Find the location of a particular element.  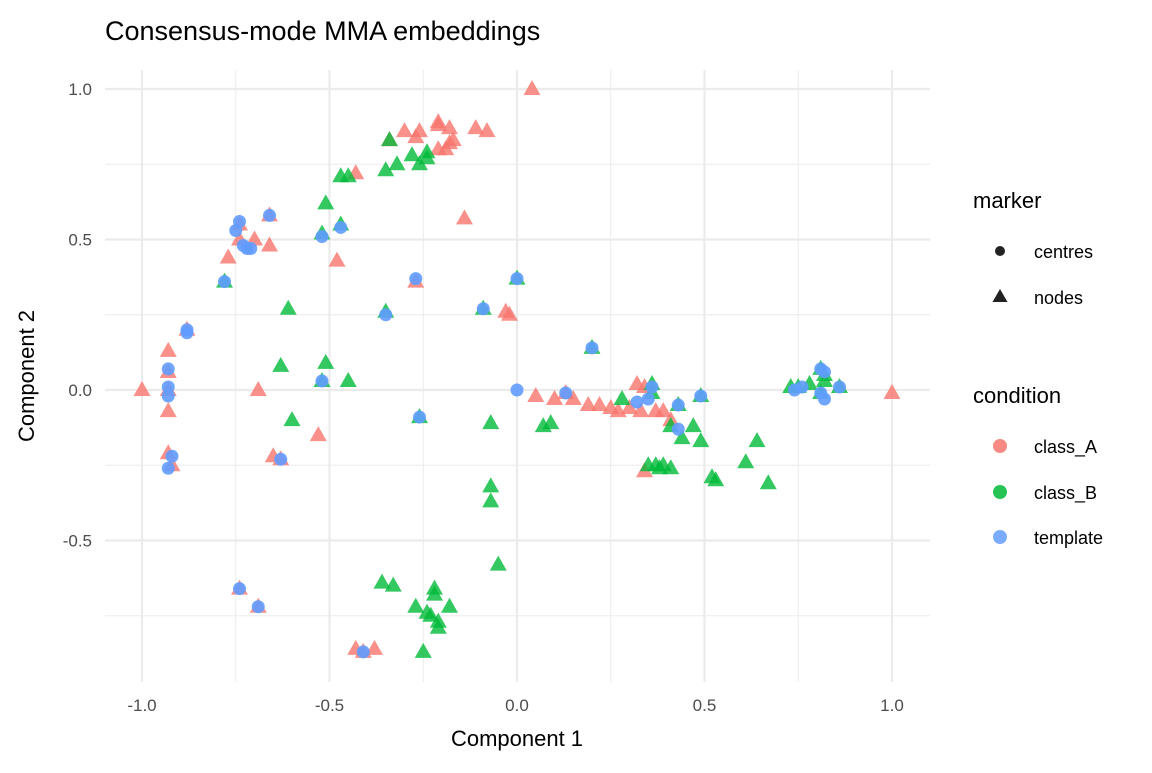

x-axis-title: Component 1 is located at coordinates (517, 738).